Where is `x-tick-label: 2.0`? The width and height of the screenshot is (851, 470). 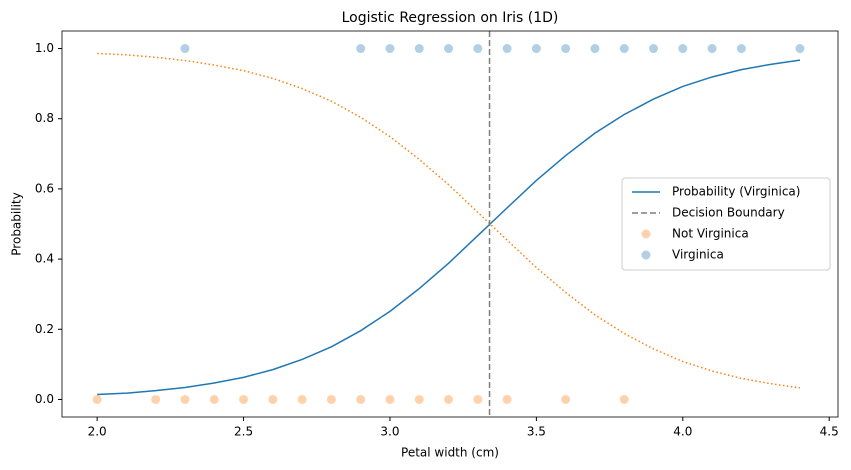
x-tick-label: 2.0 is located at coordinates (97, 432).